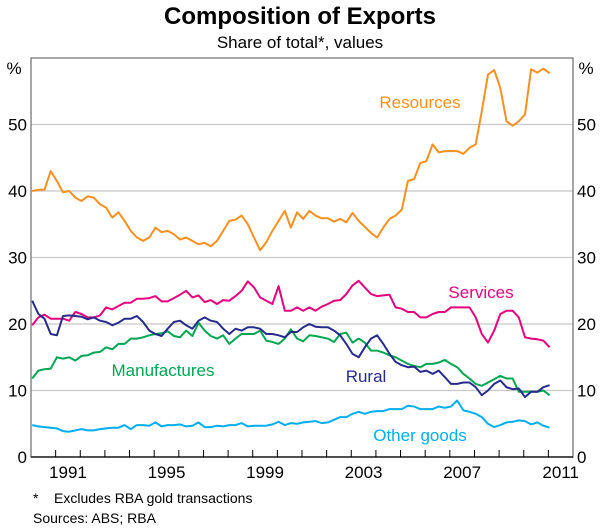 The height and width of the screenshot is (529, 600). I want to click on x-tick-label: 2003, so click(364, 472).